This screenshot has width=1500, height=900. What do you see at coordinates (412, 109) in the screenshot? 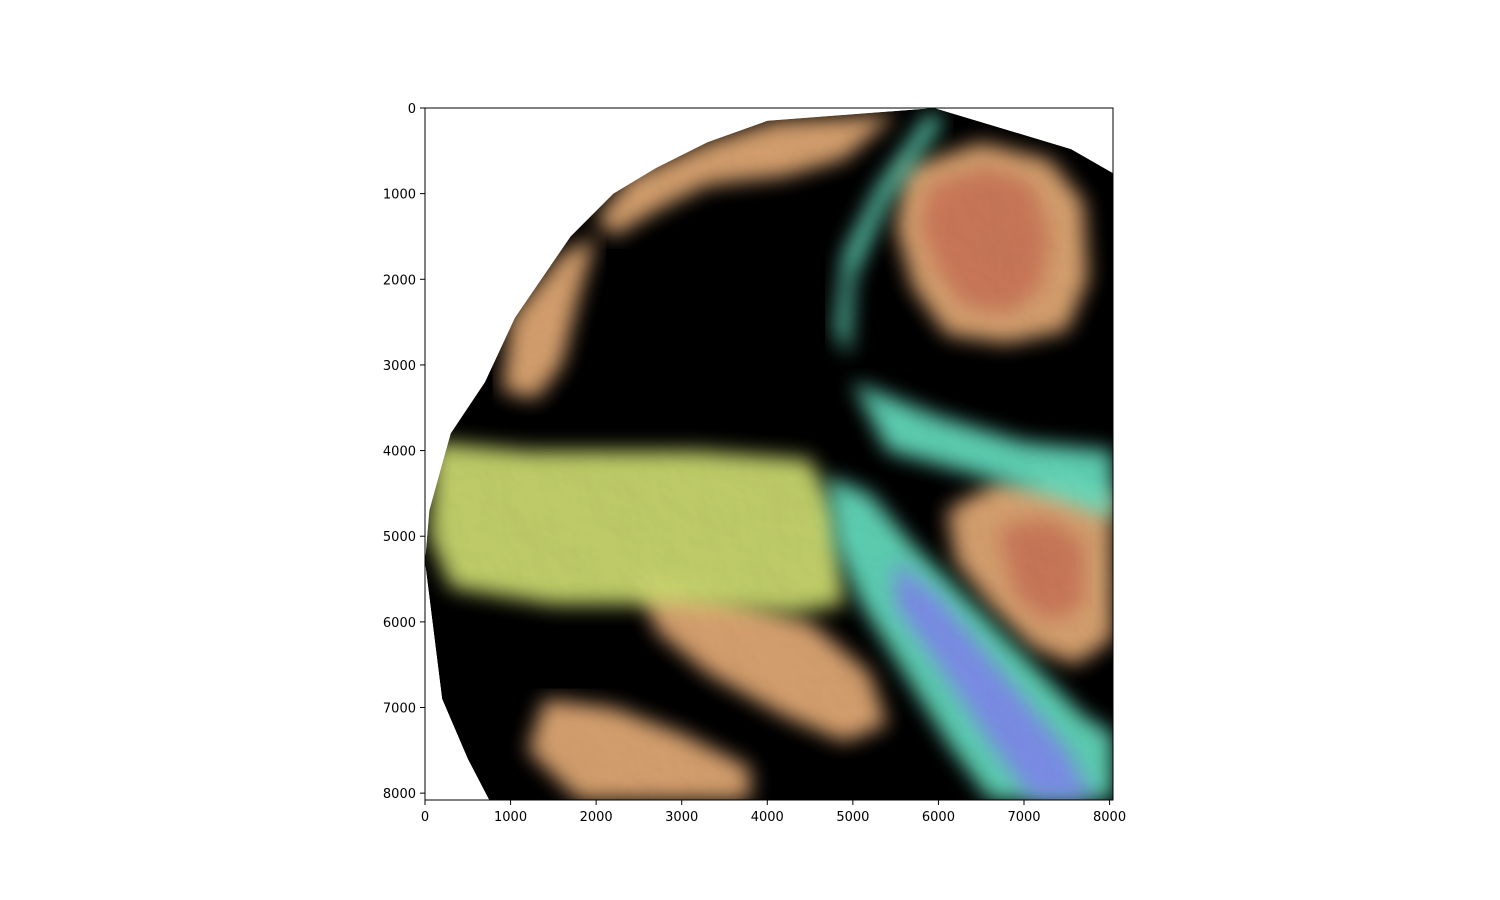
I see `y-tick-label: 0` at bounding box center [412, 109].